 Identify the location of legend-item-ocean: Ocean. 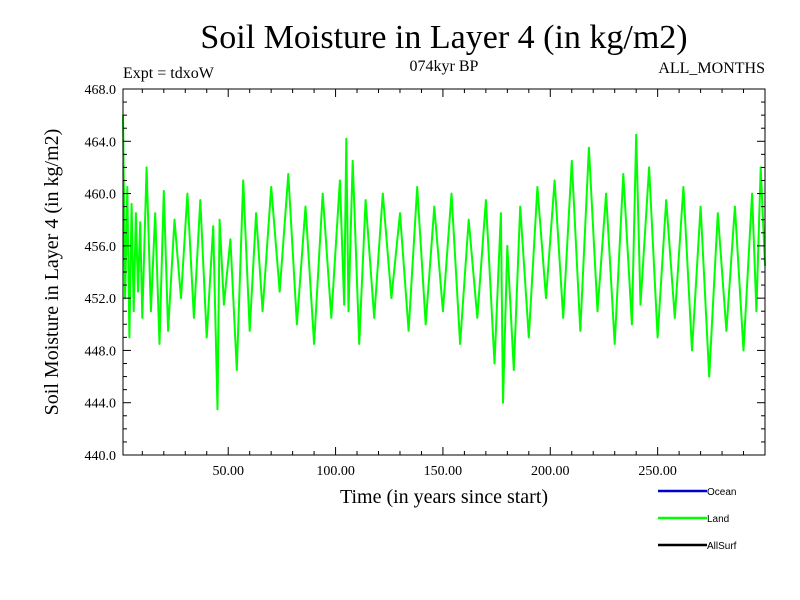
(697, 492).